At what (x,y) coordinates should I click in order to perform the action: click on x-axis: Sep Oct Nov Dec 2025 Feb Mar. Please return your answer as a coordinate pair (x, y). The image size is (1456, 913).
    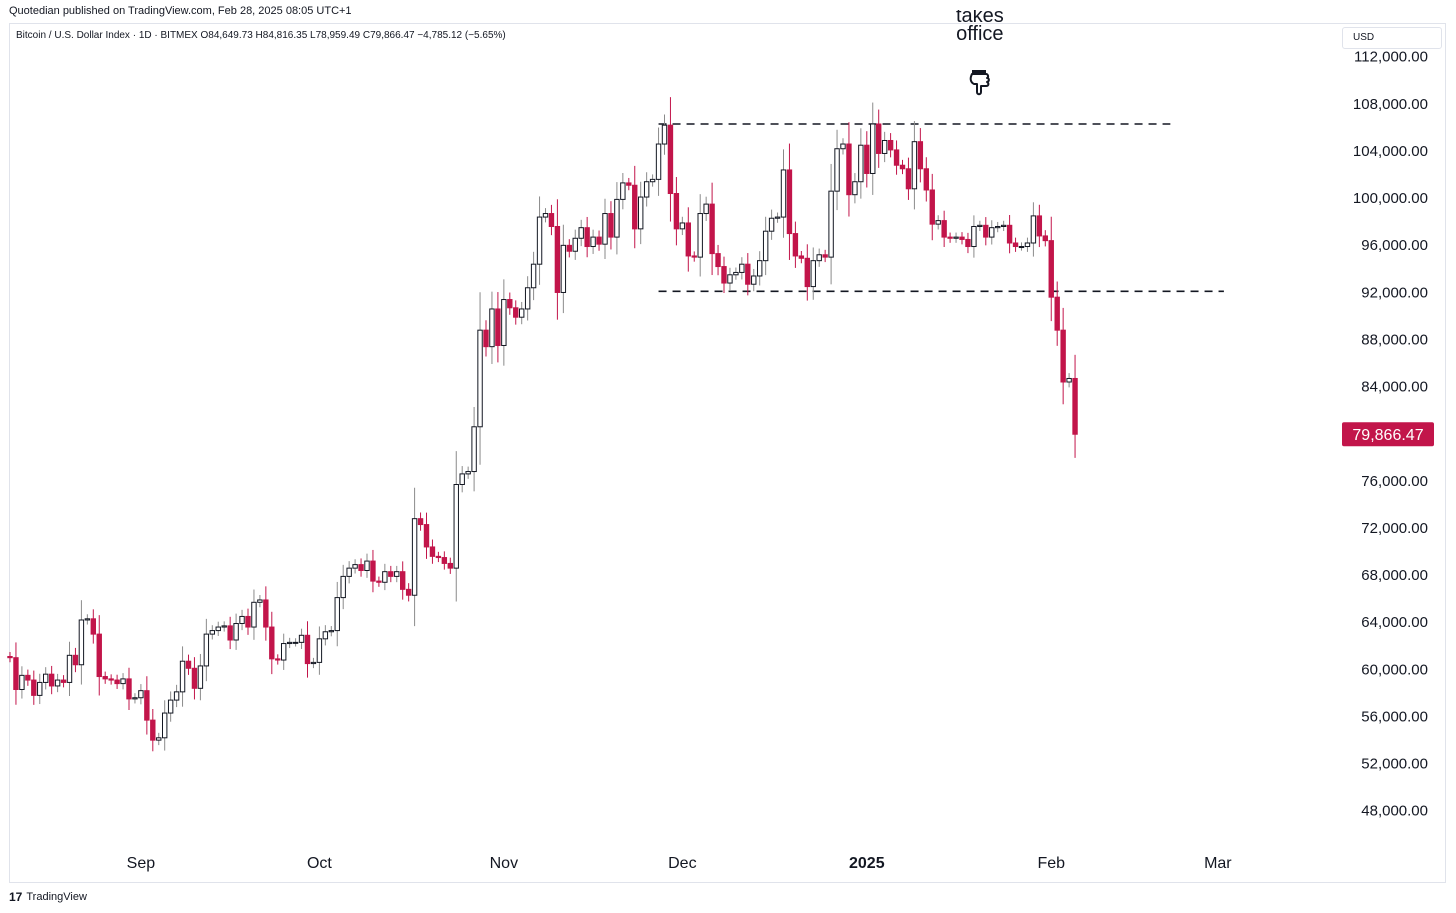
    Looking at the image, I should click on (680, 863).